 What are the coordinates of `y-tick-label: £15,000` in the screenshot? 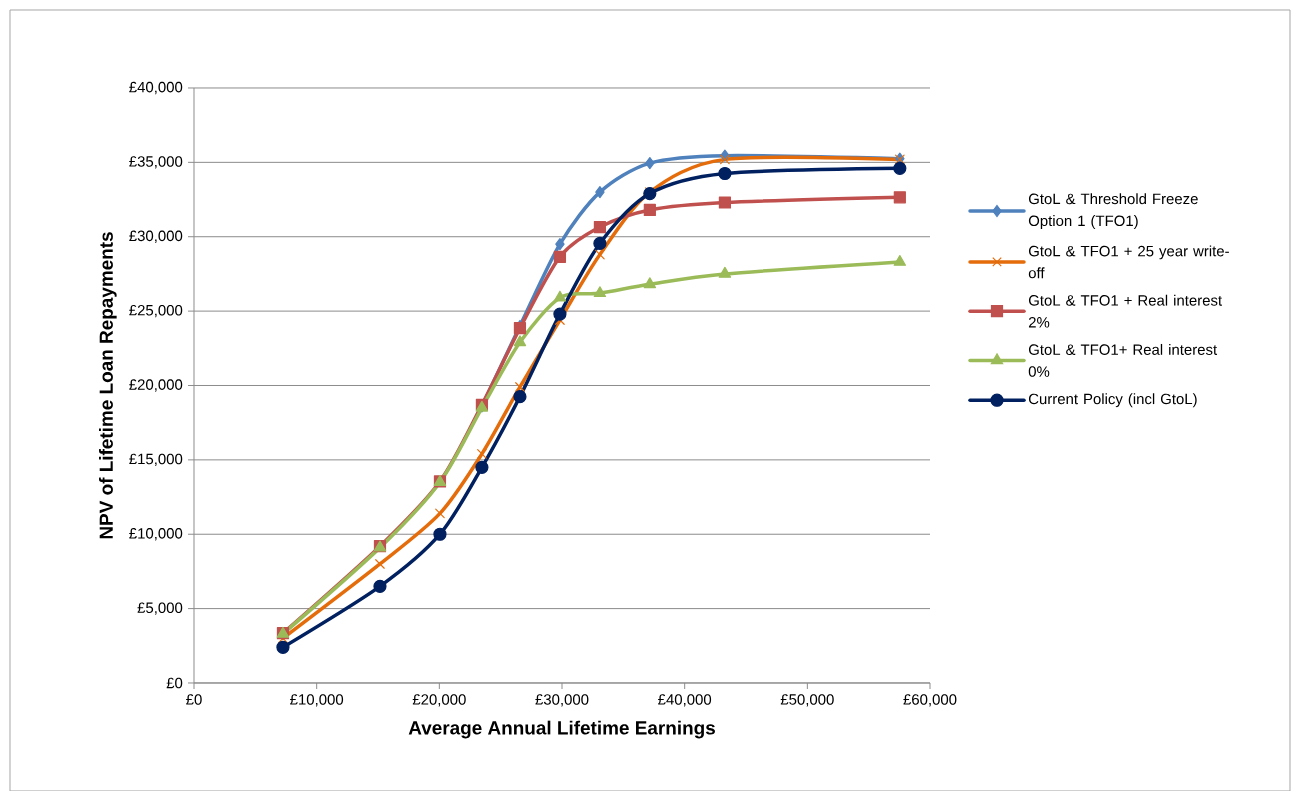 It's located at (156, 460).